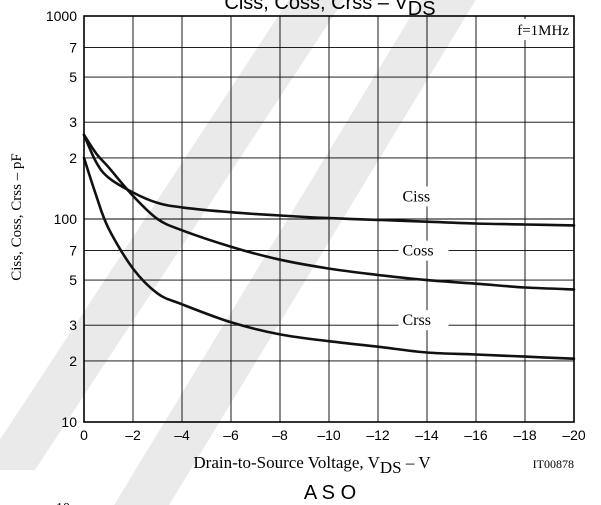  Describe the element at coordinates (73, 250) in the screenshot. I see `y-tick-label-6: 7` at that location.